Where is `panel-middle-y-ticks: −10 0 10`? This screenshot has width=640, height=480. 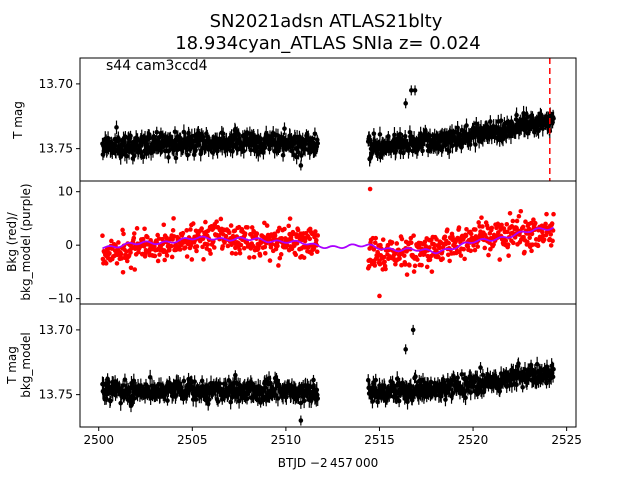
panel-middle-y-ticks: −10 0 10 is located at coordinates (64, 245).